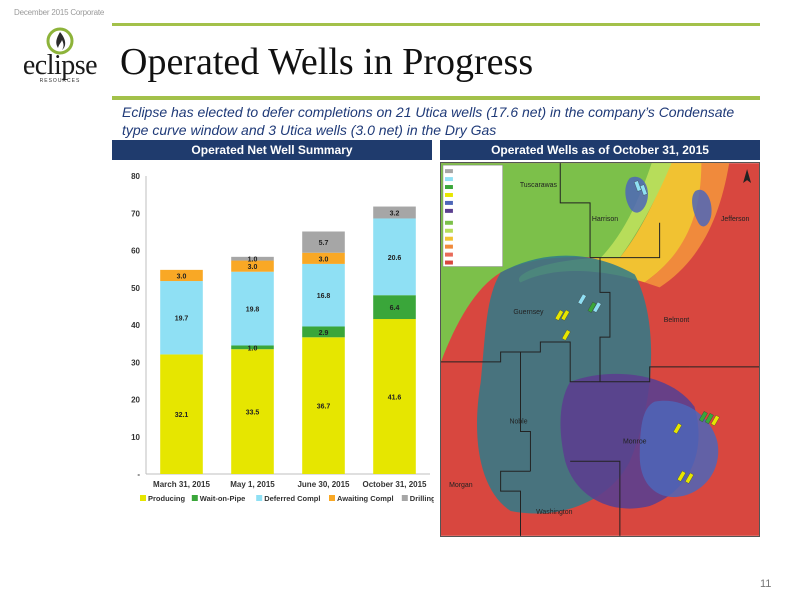 This screenshot has height=600, width=800. I want to click on logo-flame-icon, so click(60, 41).